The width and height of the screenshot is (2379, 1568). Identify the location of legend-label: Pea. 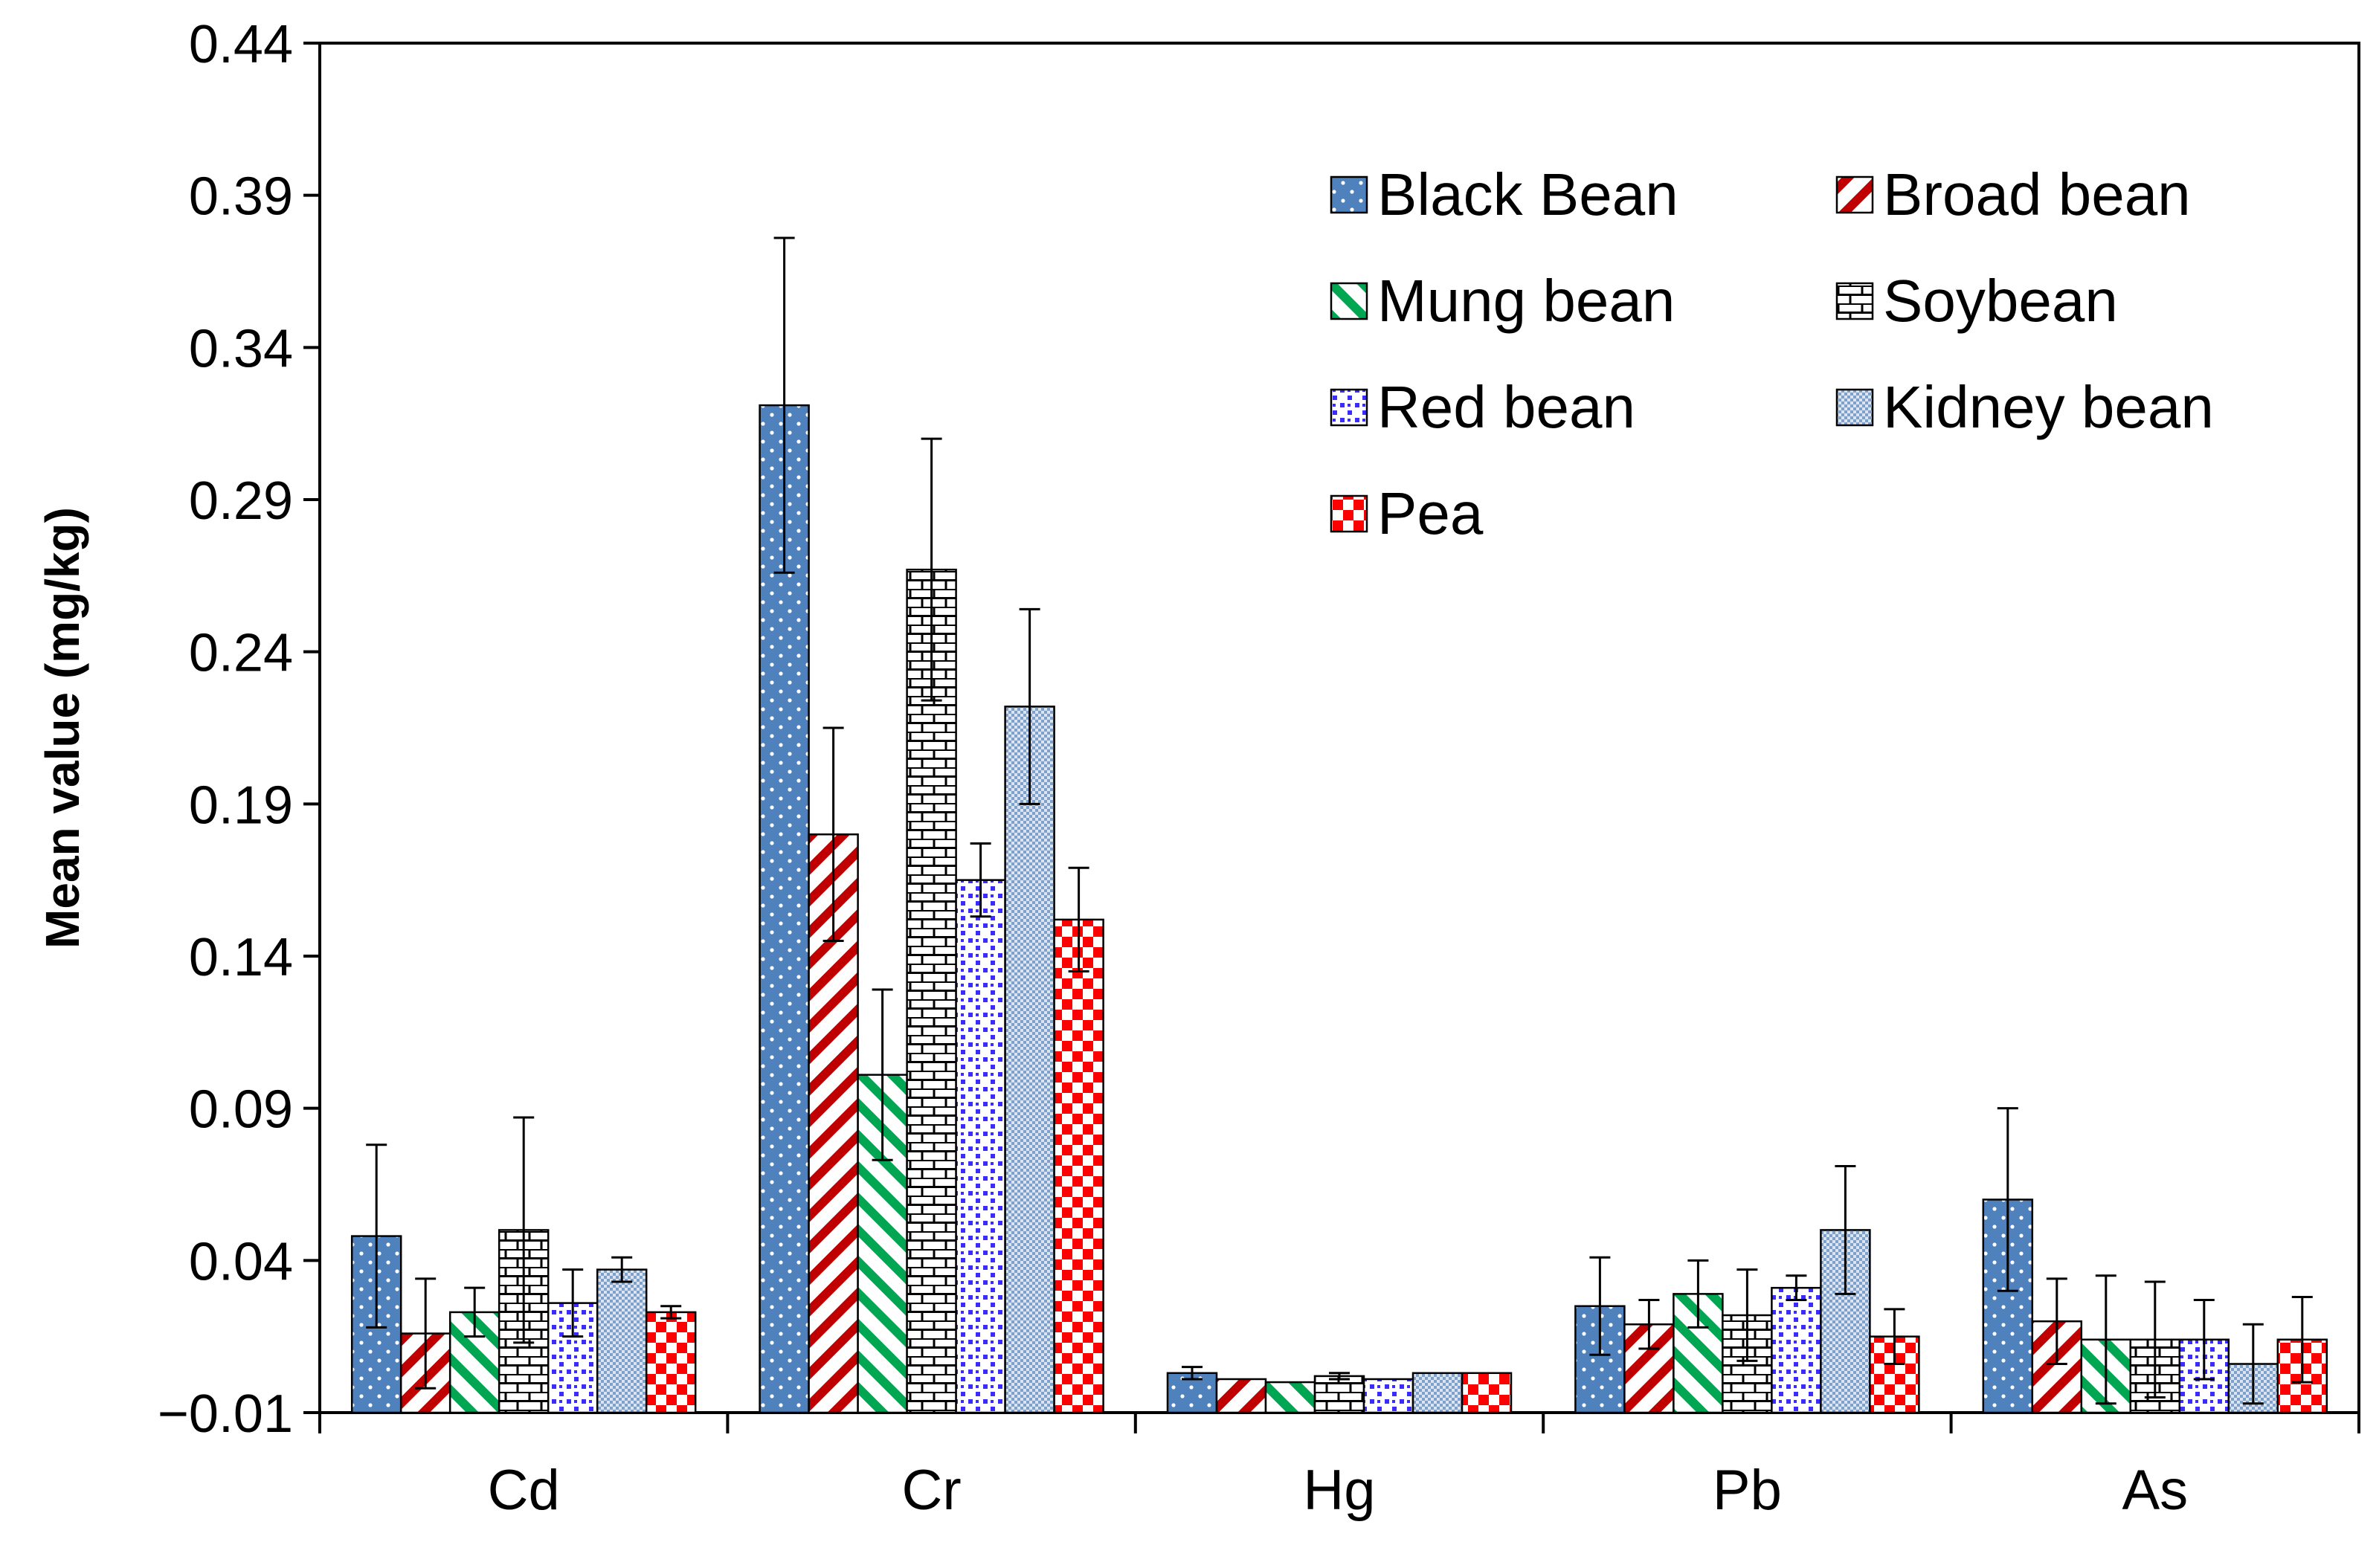
(1430, 513).